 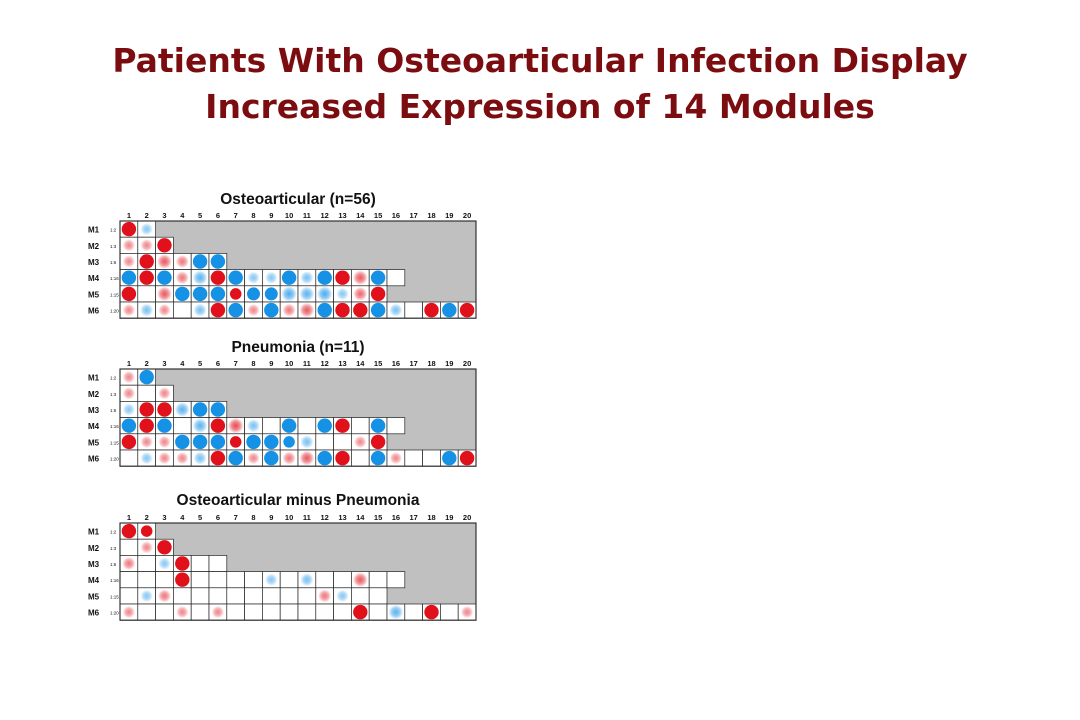 What do you see at coordinates (540, 106) in the screenshot?
I see `slide-title-line-2: Increased Expression of 14 Modules` at bounding box center [540, 106].